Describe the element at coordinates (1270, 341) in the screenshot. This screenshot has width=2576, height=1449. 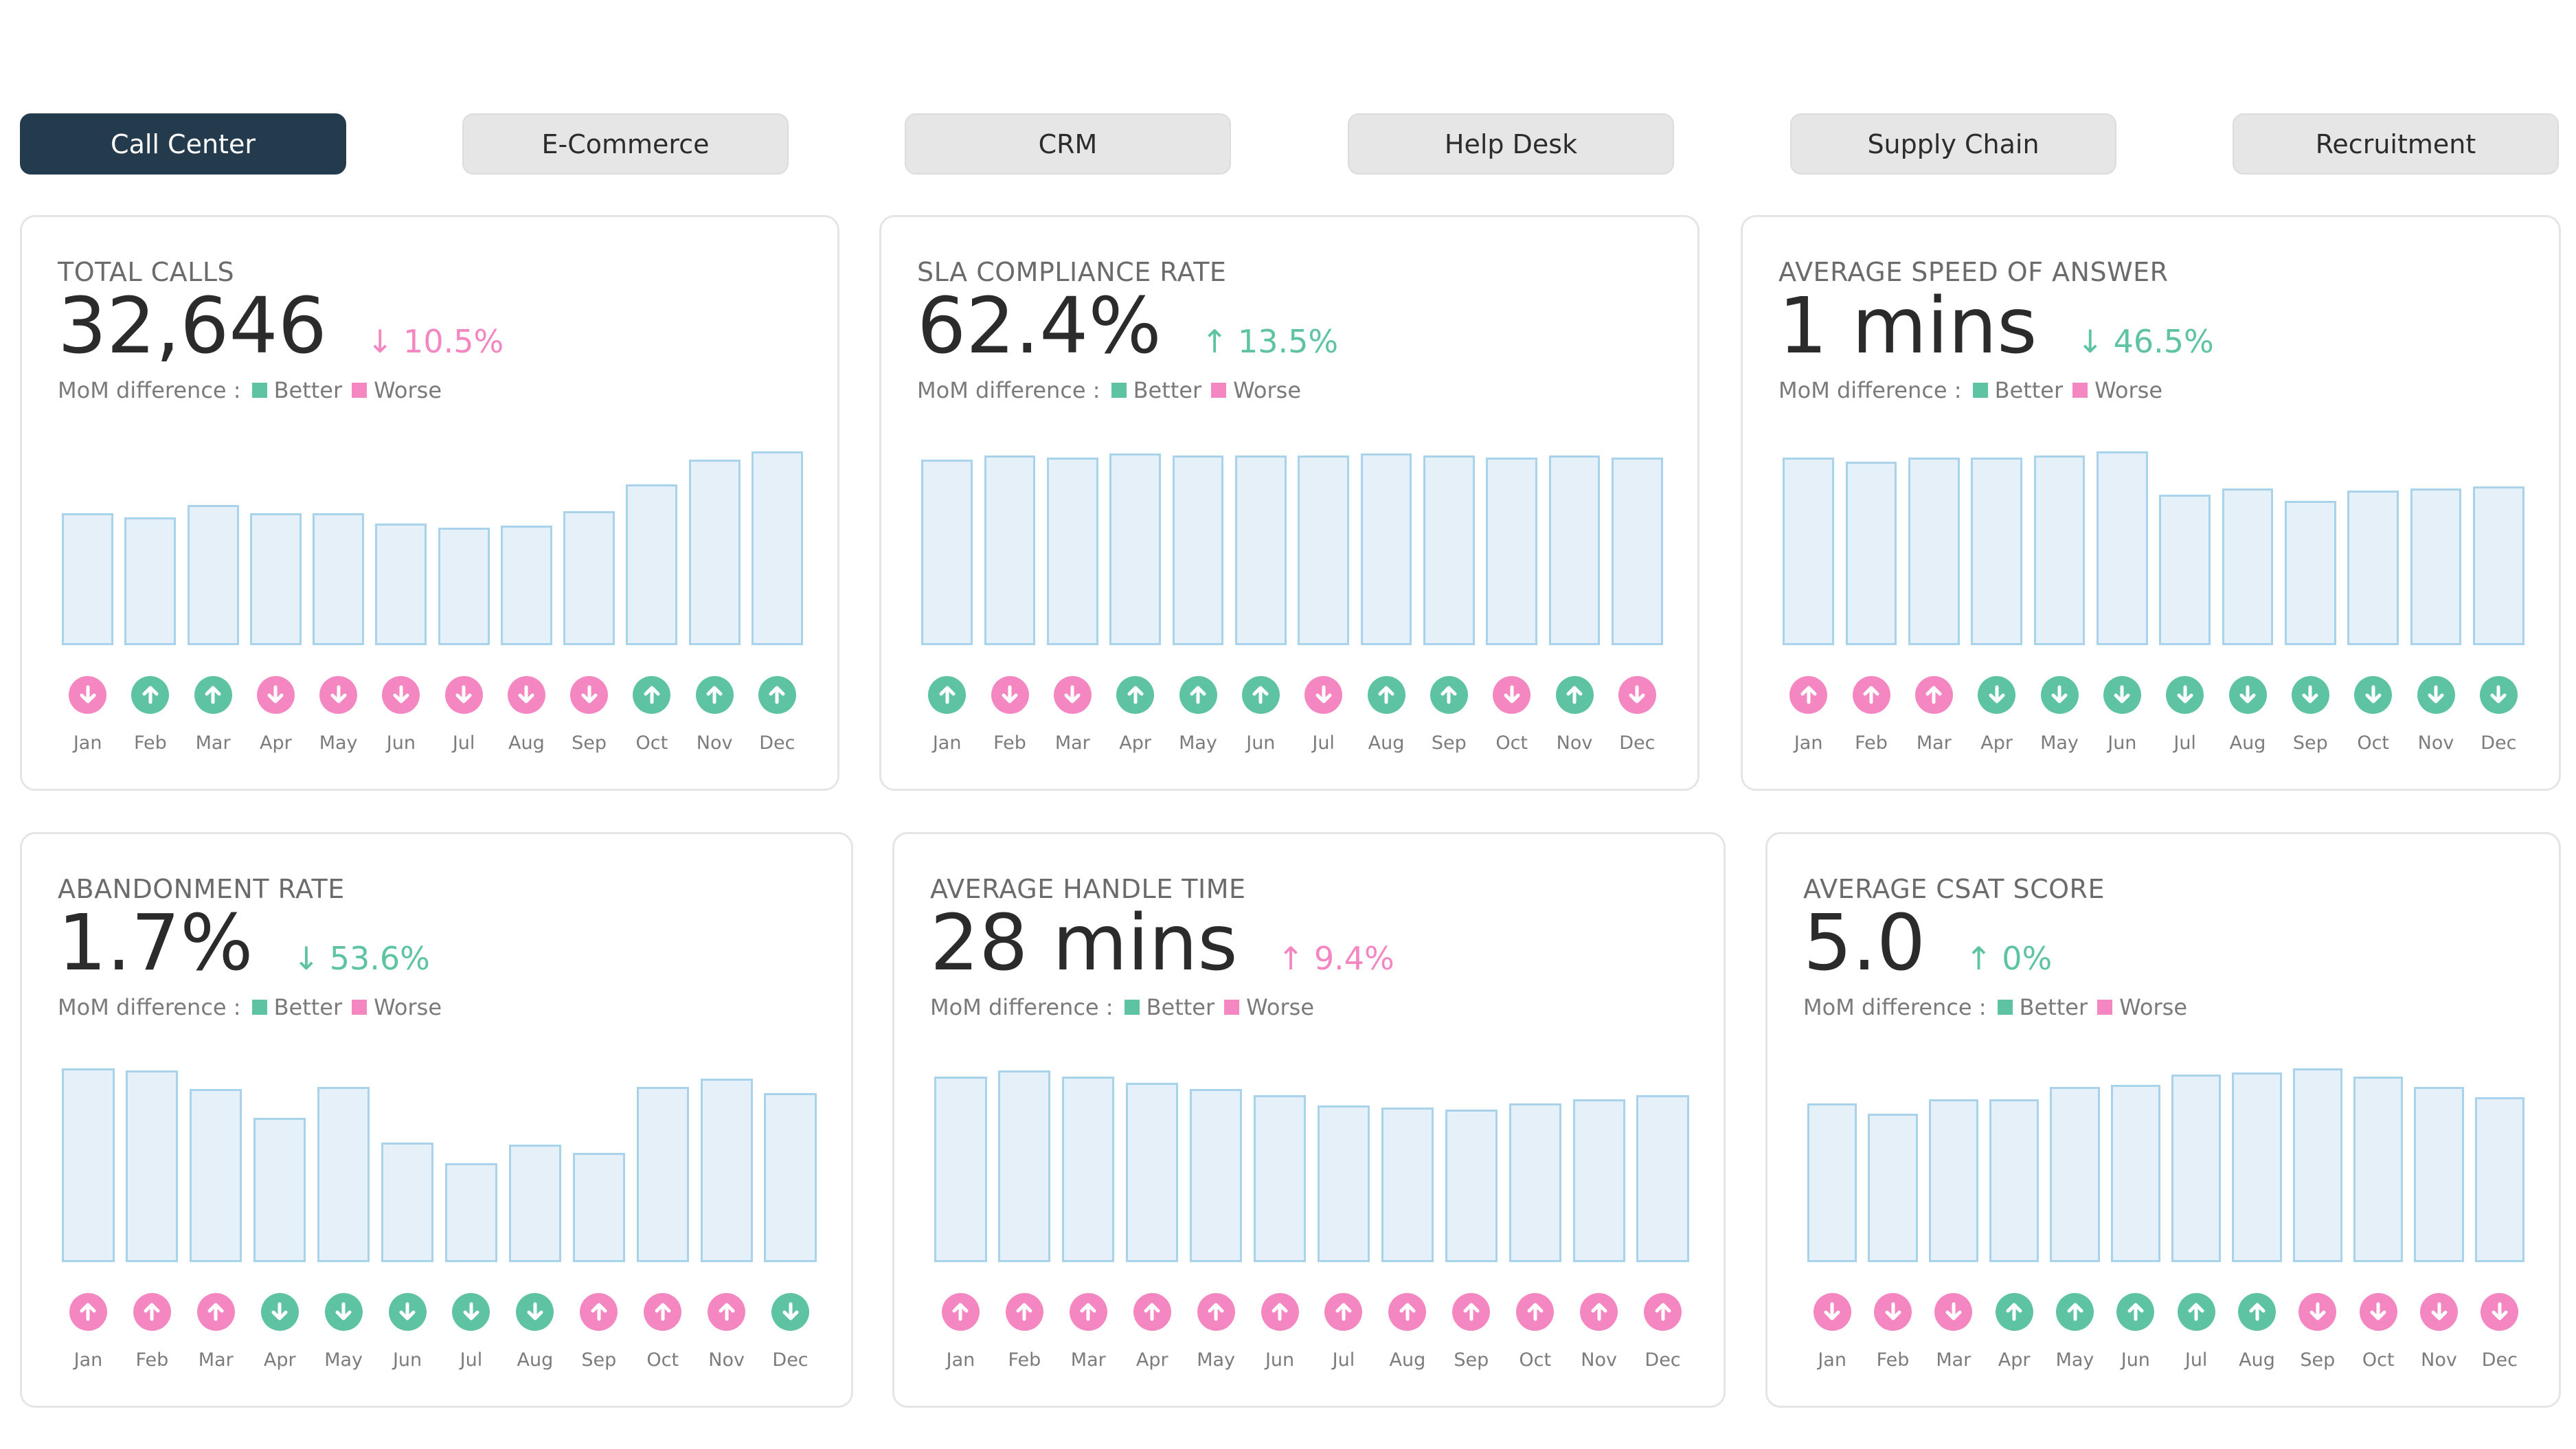
I see `kpi-delta: ↑ 13.5%` at that location.